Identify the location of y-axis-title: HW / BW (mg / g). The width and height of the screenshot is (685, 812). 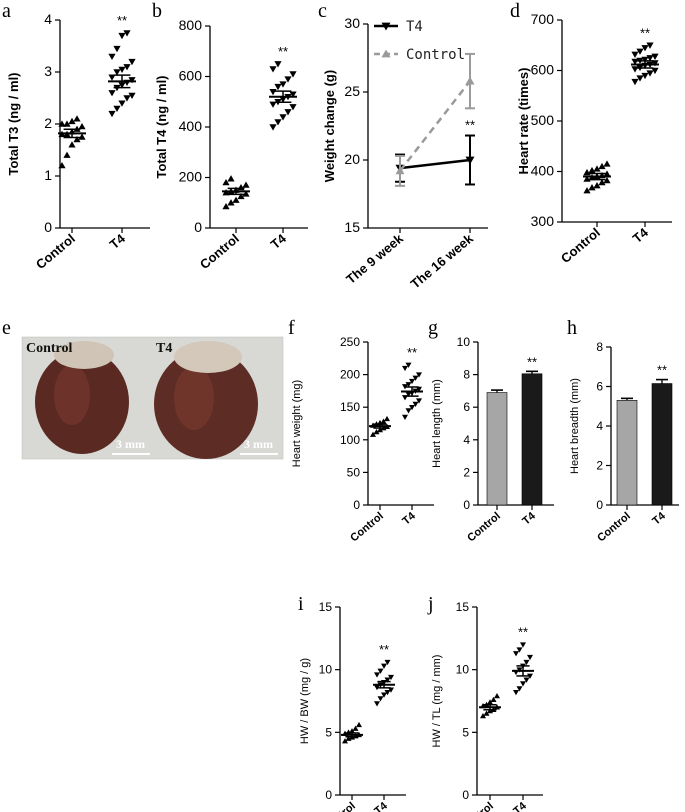
(305, 701).